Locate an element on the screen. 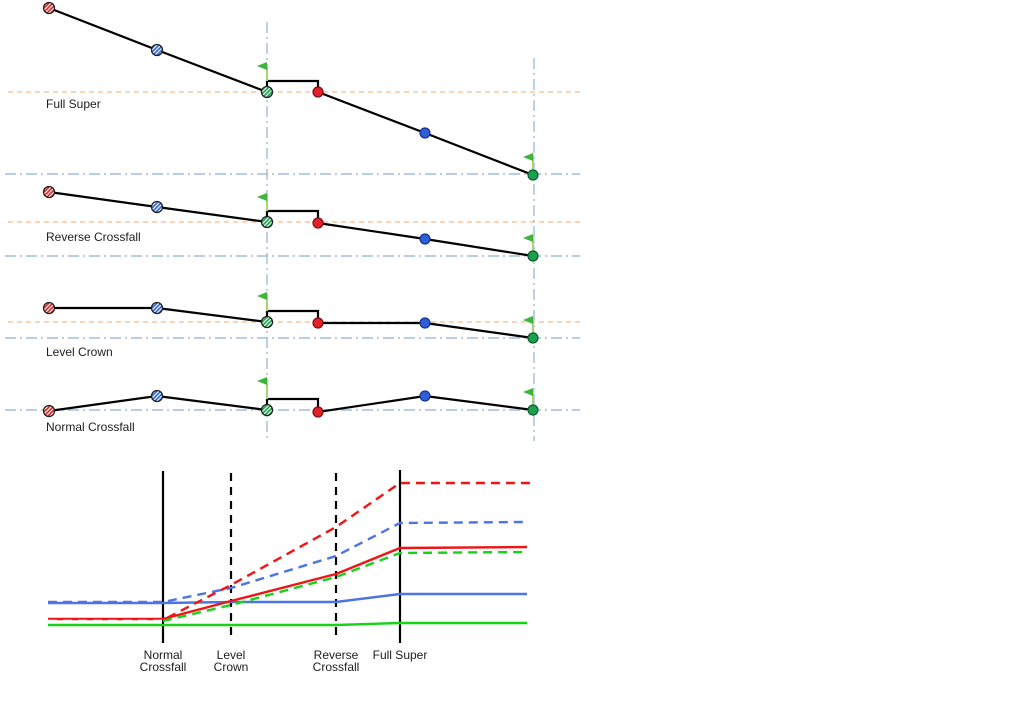 This screenshot has width=1024, height=720. chart-series-blue-dashed is located at coordinates (286, 562).